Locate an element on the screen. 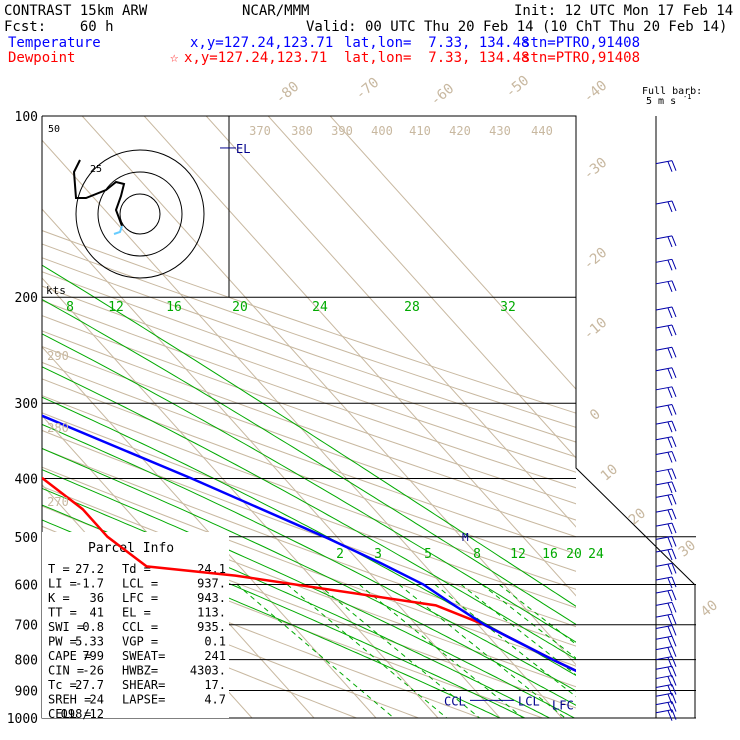 Image resolution: width=740 pixels, height=740 pixels. mixing-ratio-label: 16 is located at coordinates (550, 554).